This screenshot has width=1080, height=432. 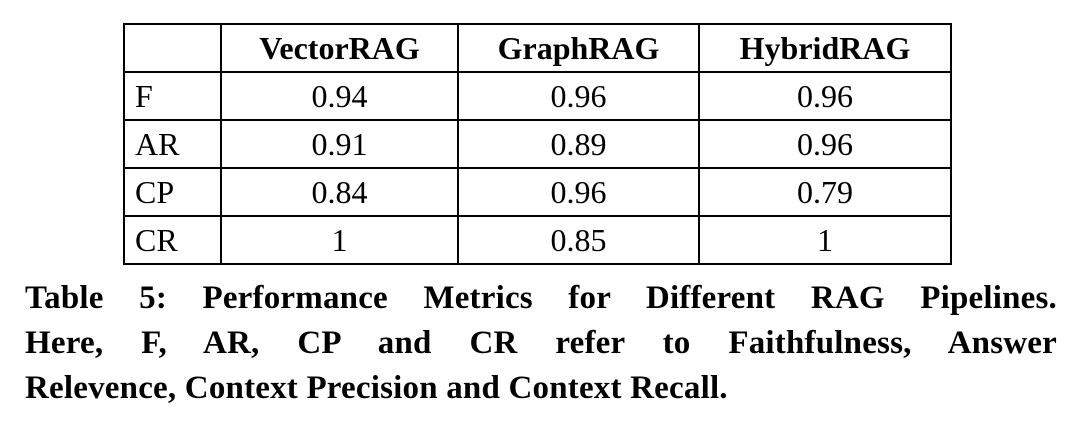 What do you see at coordinates (825, 48) in the screenshot?
I see `header-hybridrag: HybridRAG` at bounding box center [825, 48].